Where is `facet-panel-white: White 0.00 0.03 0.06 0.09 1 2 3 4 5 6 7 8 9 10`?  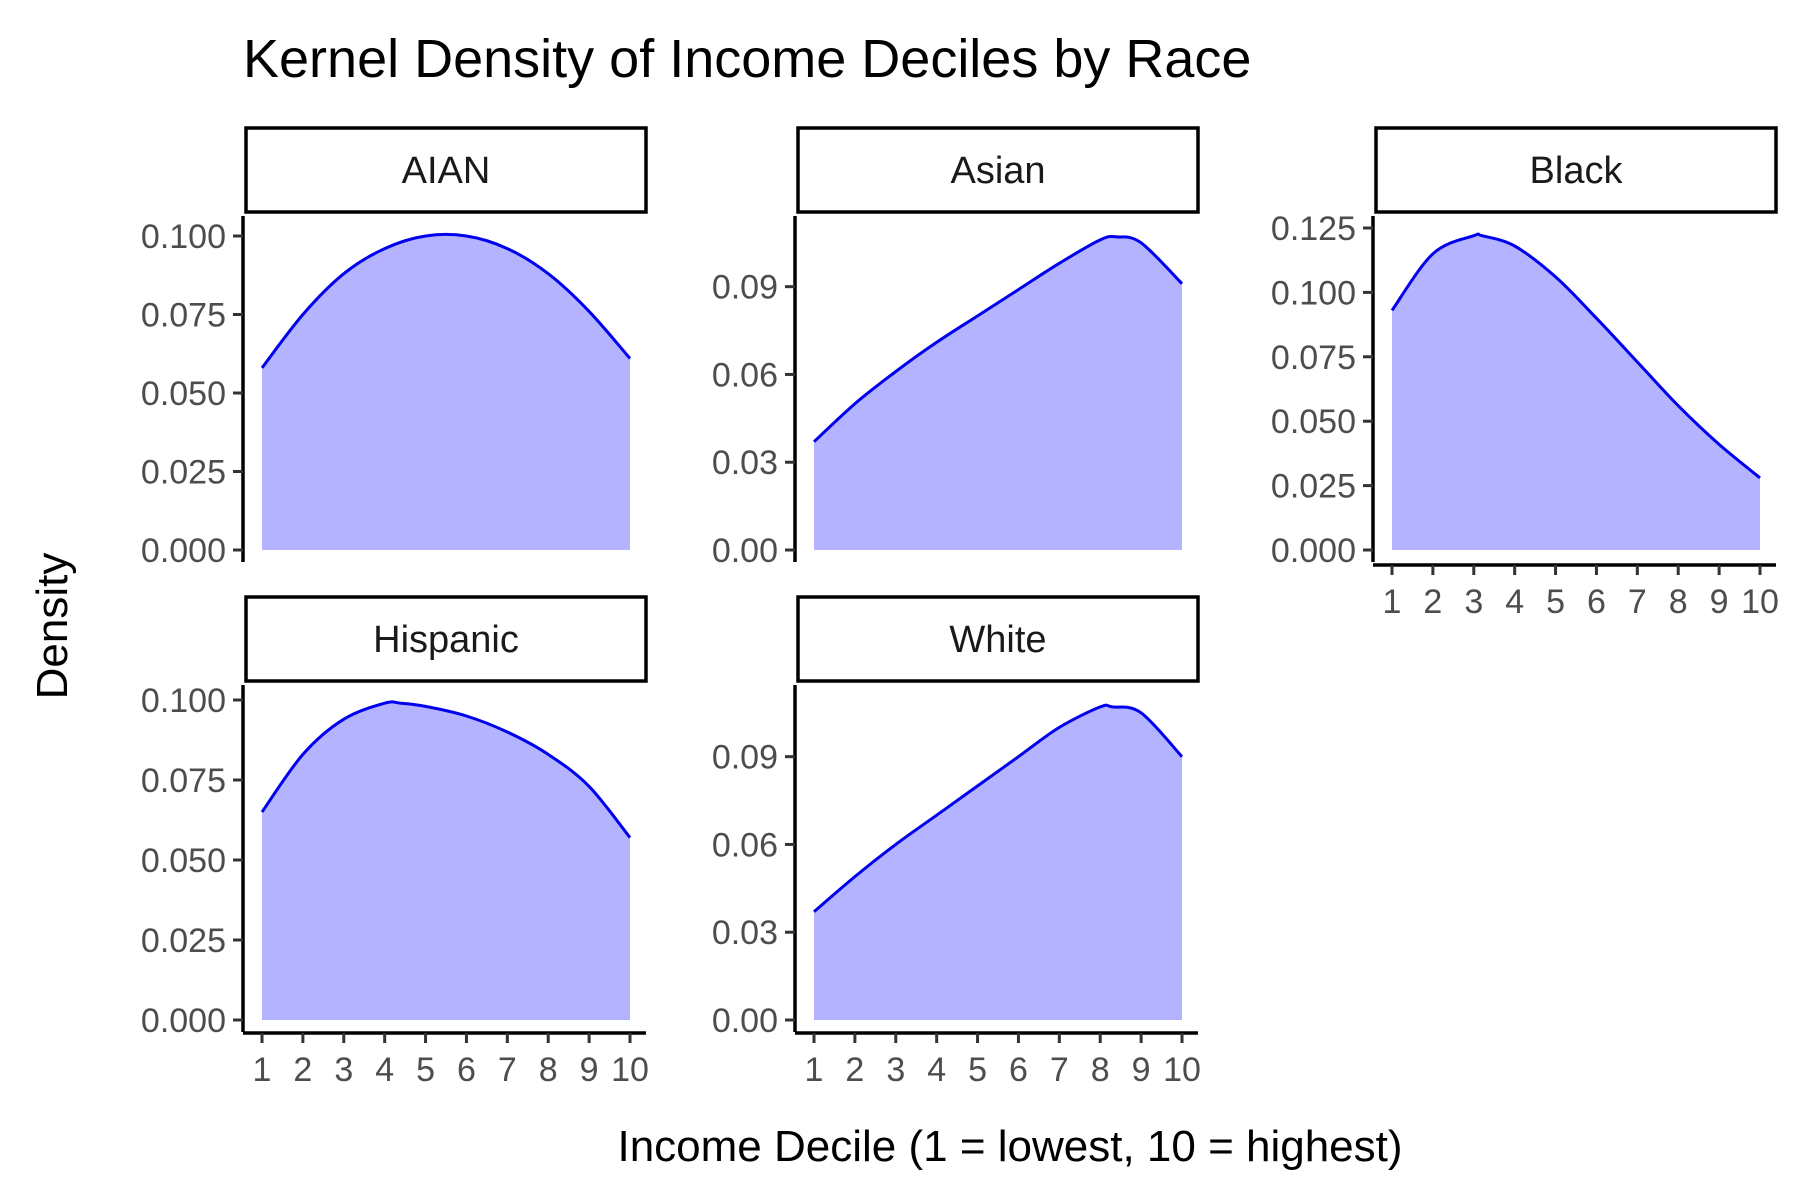 facet-panel-white: White 0.00 0.03 0.06 0.09 1 2 3 4 5 6 7 8 9 10 is located at coordinates (956, 842).